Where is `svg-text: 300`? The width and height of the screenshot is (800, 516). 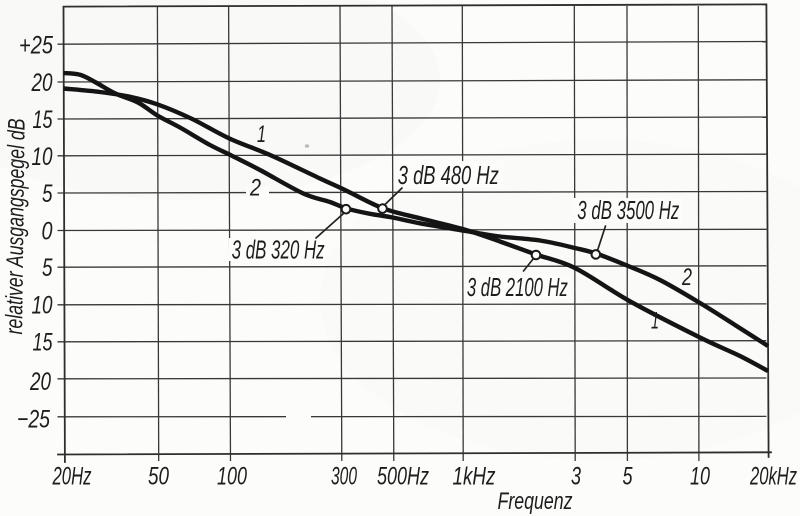
svg-text: 300 is located at coordinates (344, 476).